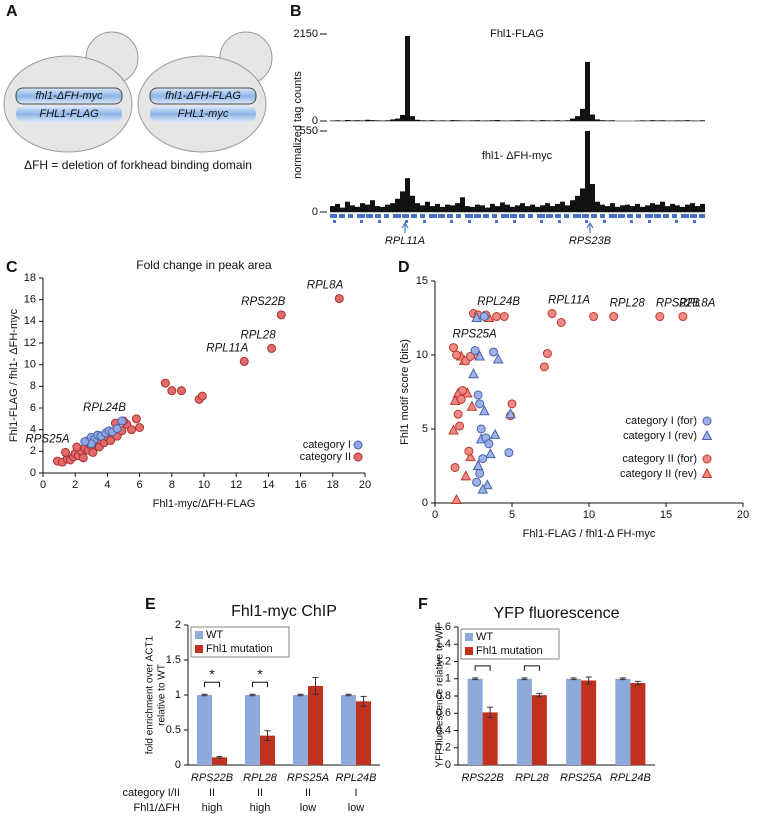  What do you see at coordinates (260, 778) in the screenshot?
I see `x-tick-label: RPL28` at bounding box center [260, 778].